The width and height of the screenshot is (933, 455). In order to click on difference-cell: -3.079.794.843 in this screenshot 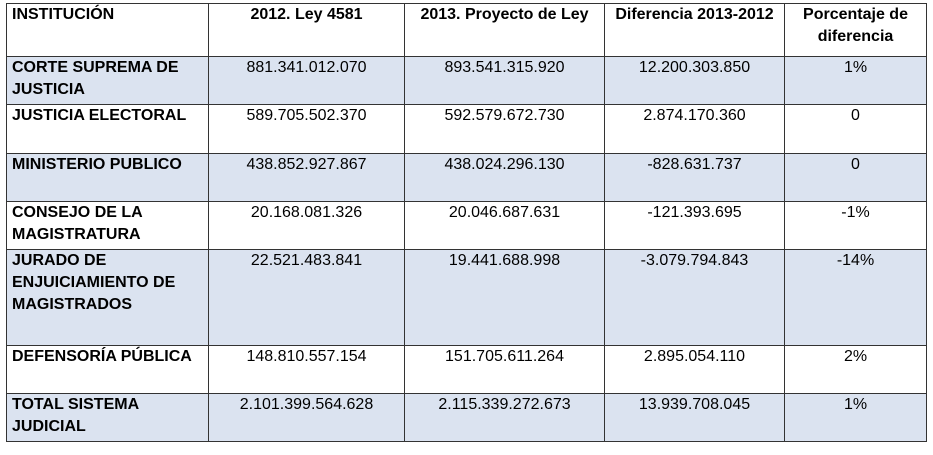, I will do `click(694, 297)`.